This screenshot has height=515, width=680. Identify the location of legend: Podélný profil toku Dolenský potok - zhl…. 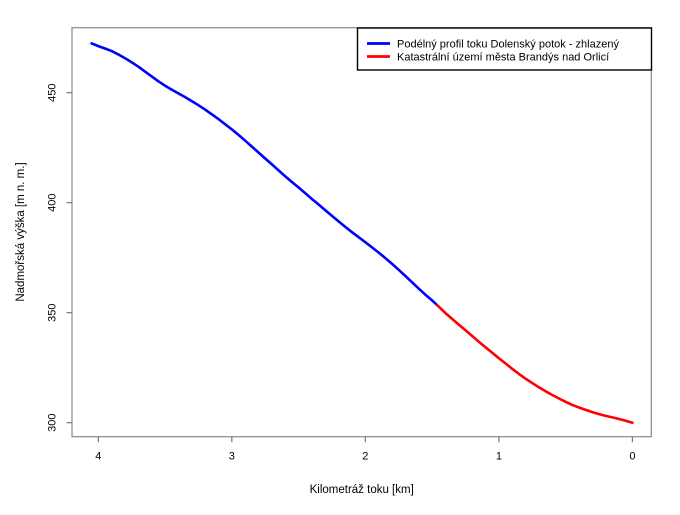
(504, 49).